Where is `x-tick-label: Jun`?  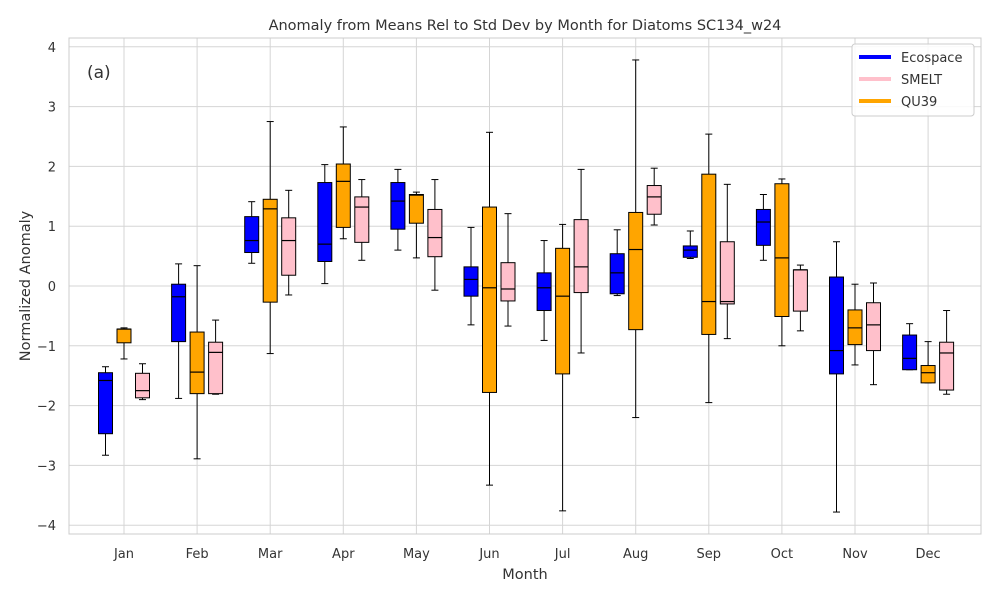
x-tick-label: Jun is located at coordinates (488, 554).